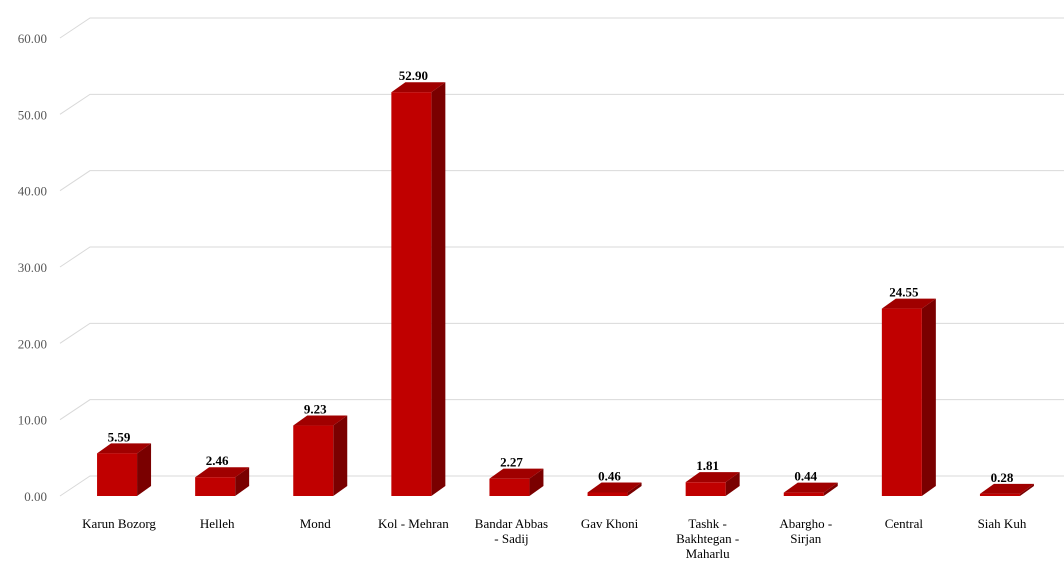 The width and height of the screenshot is (1064, 563). Describe the element at coordinates (511, 531) in the screenshot. I see `category-label: Bandar Abbas - Sadij` at that location.